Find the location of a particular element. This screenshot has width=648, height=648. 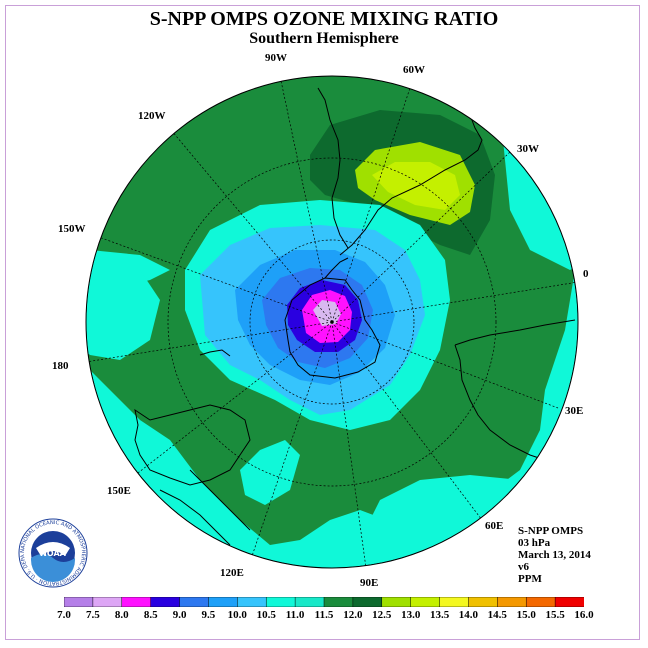

new-zealand-coastline is located at coordinates (215, 353).